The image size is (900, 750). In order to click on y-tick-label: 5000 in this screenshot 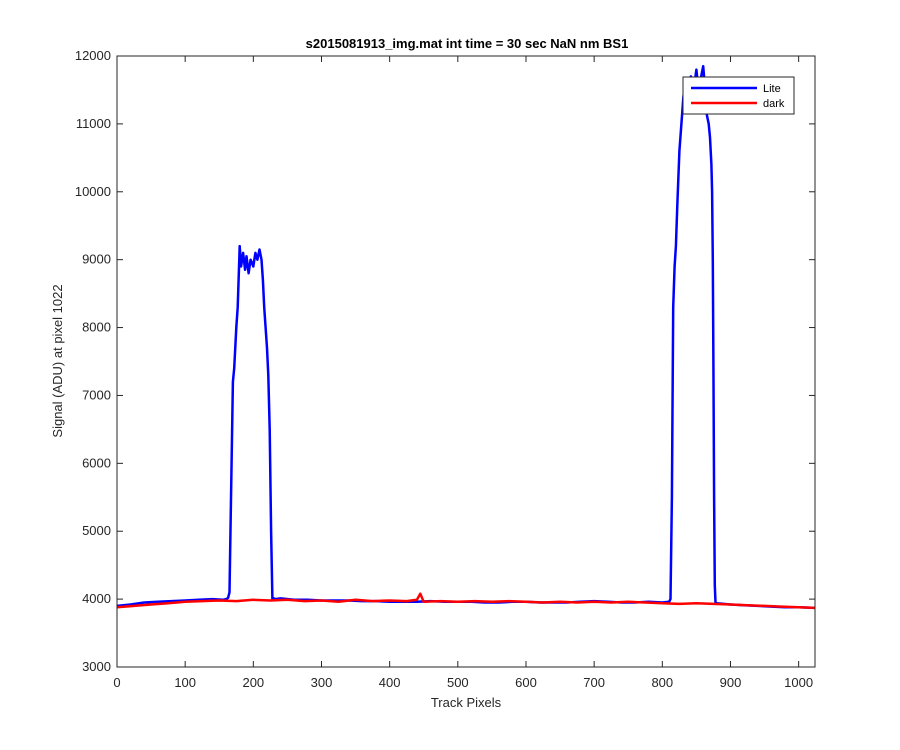, I will do `click(96, 530)`.